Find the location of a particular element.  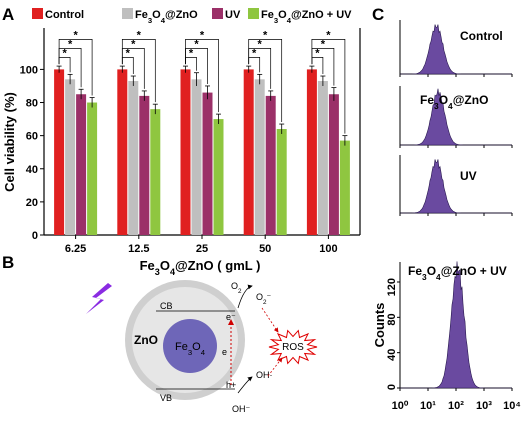

legend-label: UV is located at coordinates (233, 15).